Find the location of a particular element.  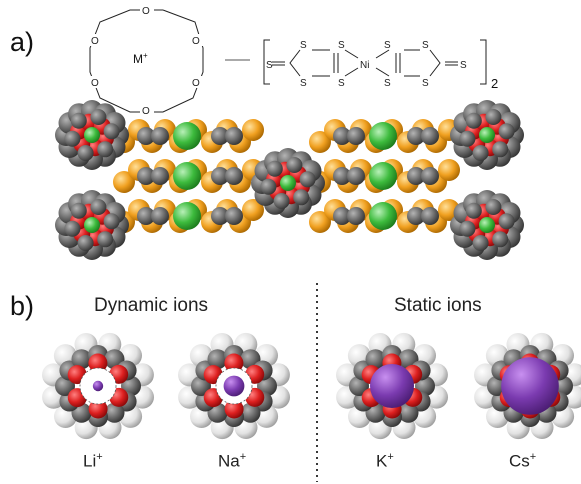

crown-ether-cation-label: M+ is located at coordinates (140, 58).